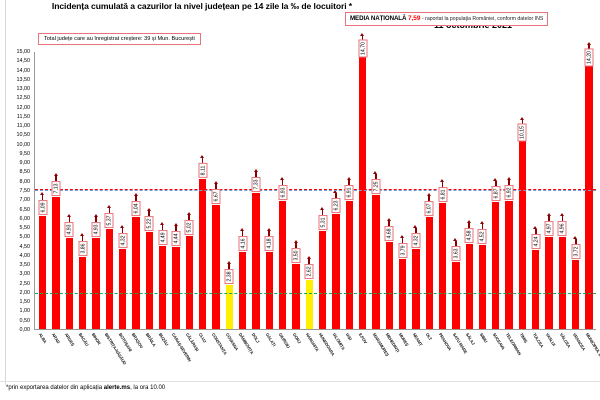 The height and width of the screenshot is (400, 600). What do you see at coordinates (23, 135) in the screenshot?
I see `y-axis-tick: 10,50` at bounding box center [23, 135].